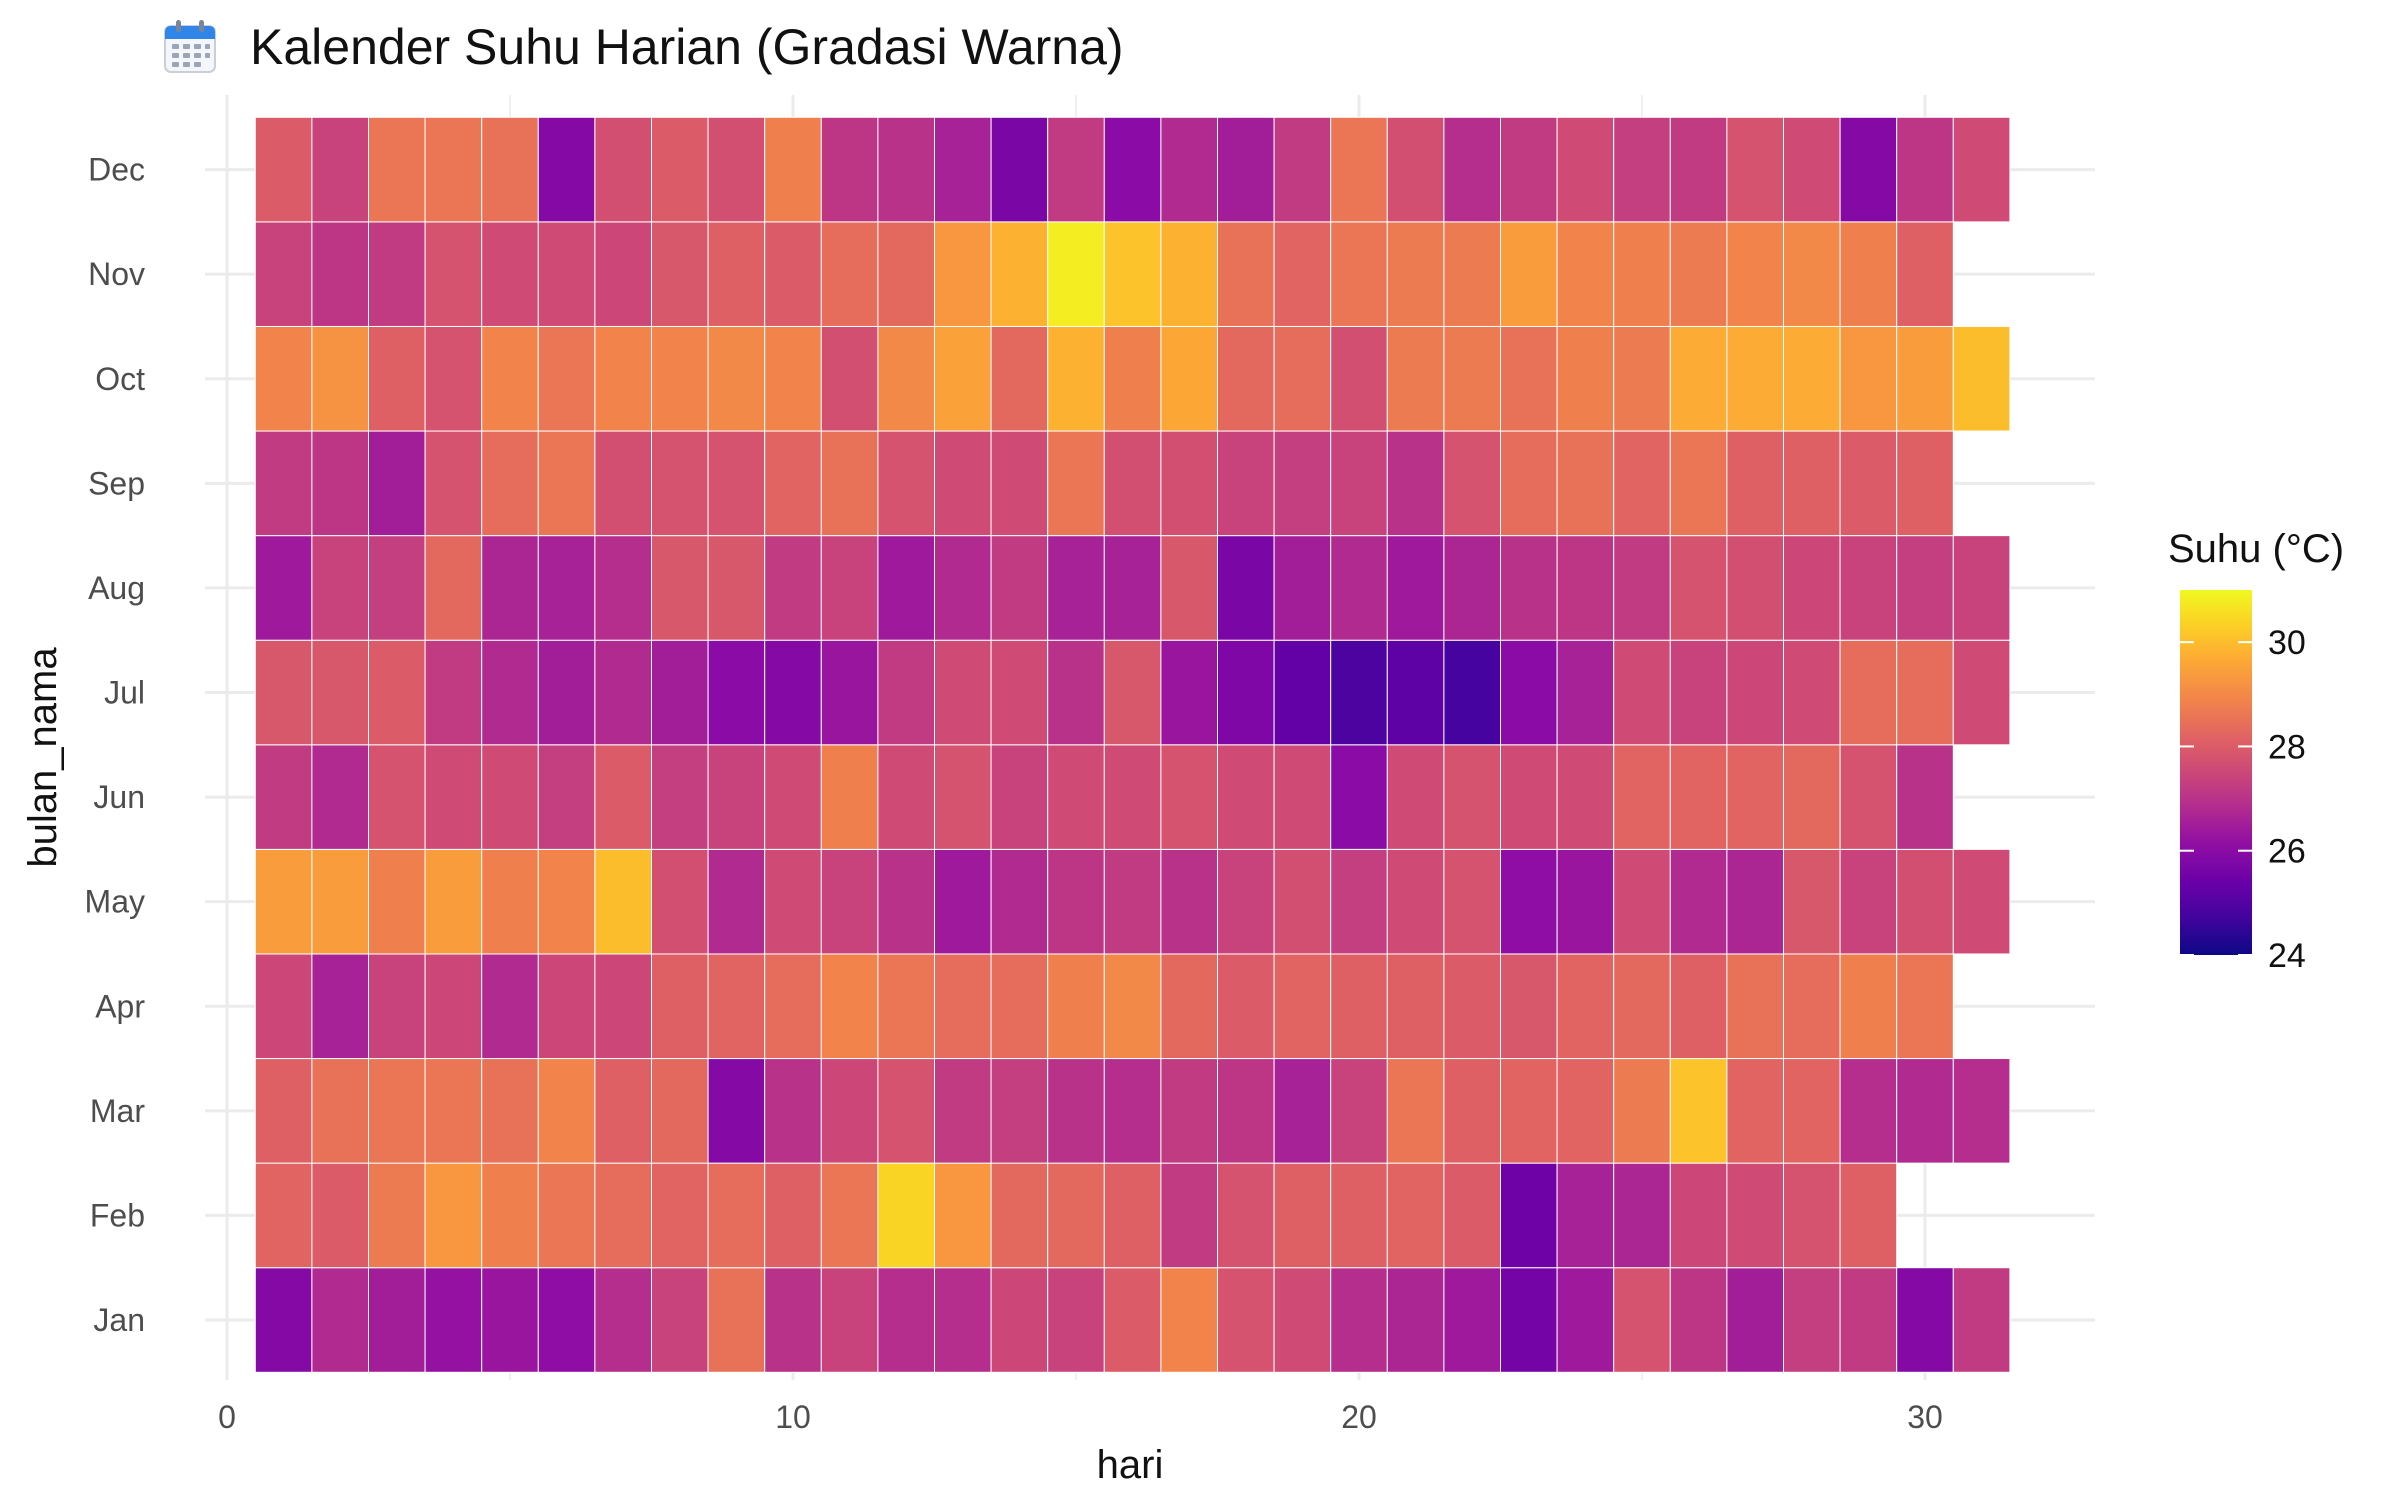 This screenshot has width=2400, height=1500. I want to click on chart-title: Kalender Suhu Harian (Gradasi Warna), so click(642, 47).